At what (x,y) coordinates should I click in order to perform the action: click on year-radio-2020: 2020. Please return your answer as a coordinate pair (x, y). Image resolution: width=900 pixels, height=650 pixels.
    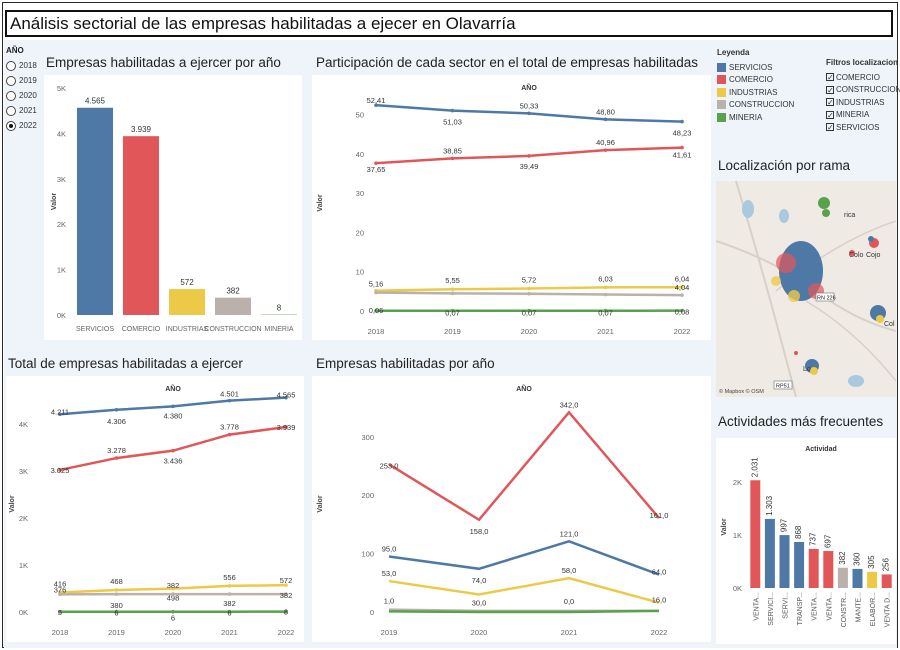
    Looking at the image, I should click on (21, 95).